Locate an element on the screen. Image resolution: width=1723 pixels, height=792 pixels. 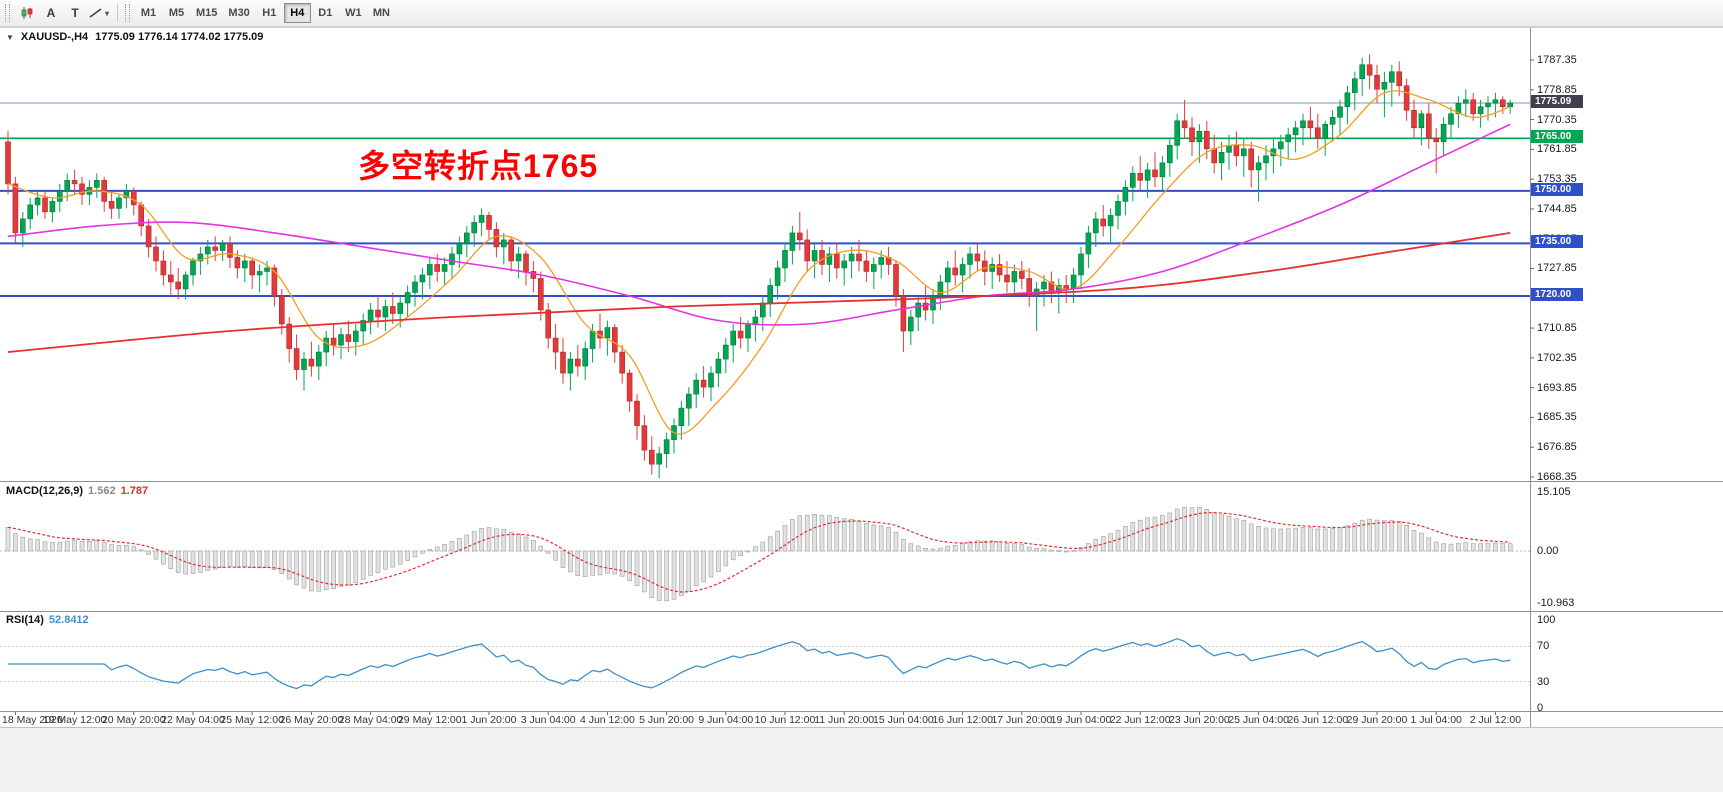
time-label: 29 May 12:00 is located at coordinates (429, 720).